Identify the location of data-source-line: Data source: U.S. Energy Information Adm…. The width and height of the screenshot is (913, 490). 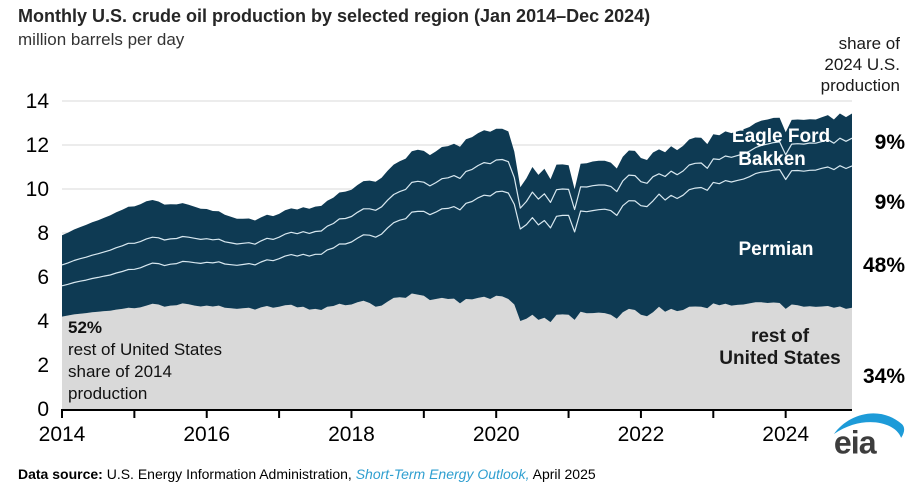
(307, 474).